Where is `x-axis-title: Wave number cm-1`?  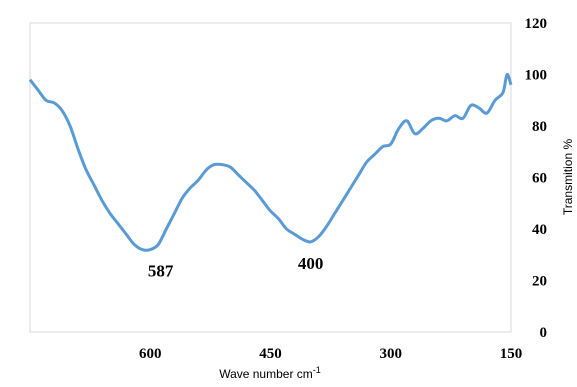
x-axis-title: Wave number cm-1 is located at coordinates (270, 373).